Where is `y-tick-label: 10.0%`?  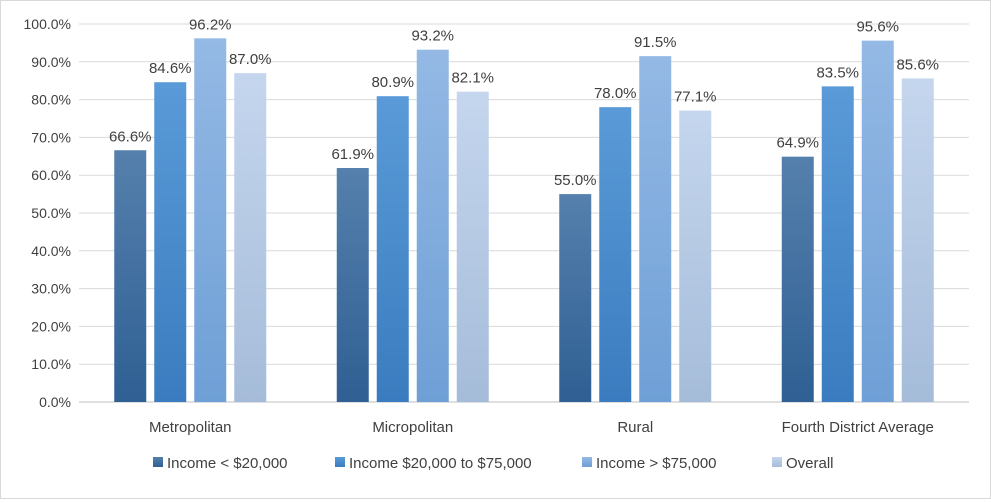 y-tick-label: 10.0% is located at coordinates (51, 364).